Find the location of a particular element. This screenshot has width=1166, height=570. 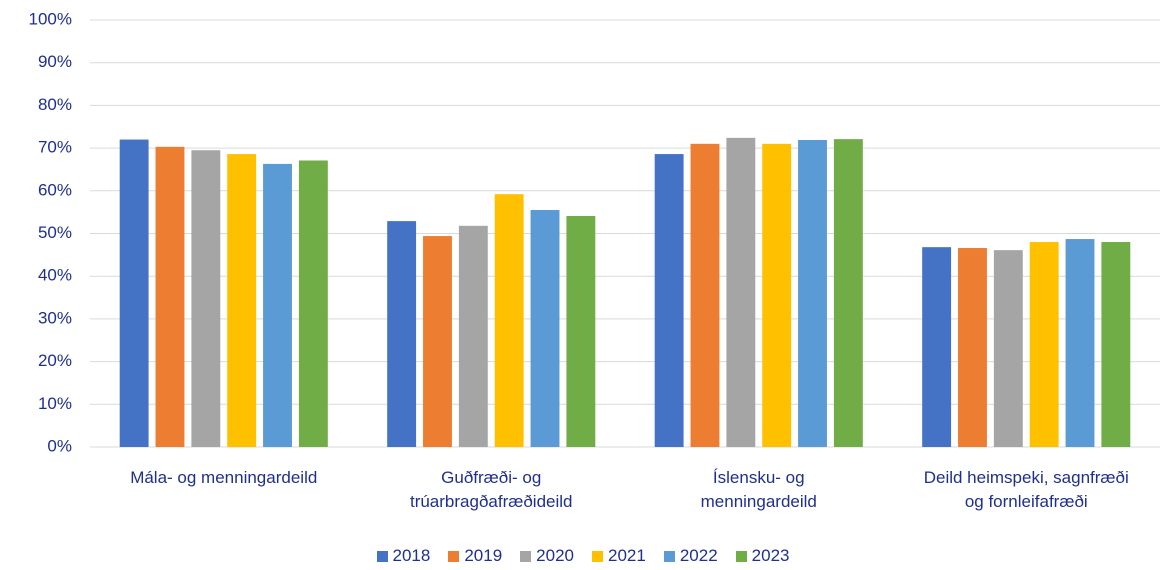

y-tick-label: 30% is located at coordinates (55, 317).